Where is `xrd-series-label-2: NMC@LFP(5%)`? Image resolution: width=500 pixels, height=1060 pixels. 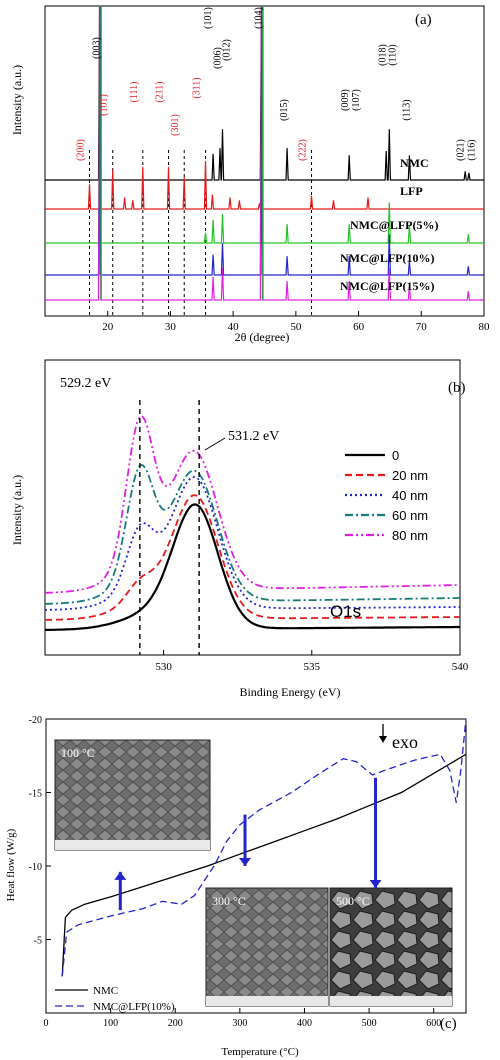
xrd-series-label-2: NMC@LFP(5%) is located at coordinates (394, 225).